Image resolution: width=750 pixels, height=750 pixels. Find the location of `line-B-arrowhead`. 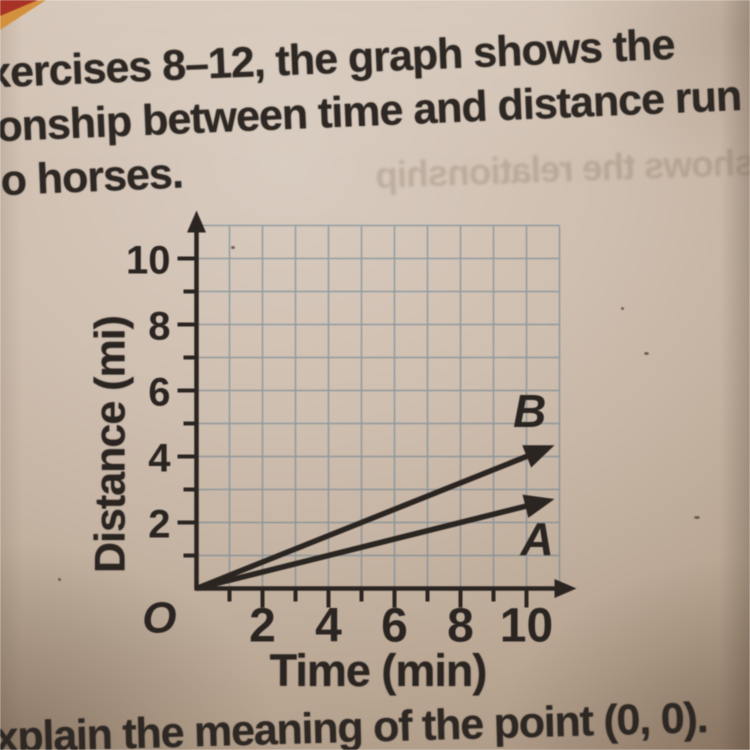

line-B-arrowhead is located at coordinates (538, 456).